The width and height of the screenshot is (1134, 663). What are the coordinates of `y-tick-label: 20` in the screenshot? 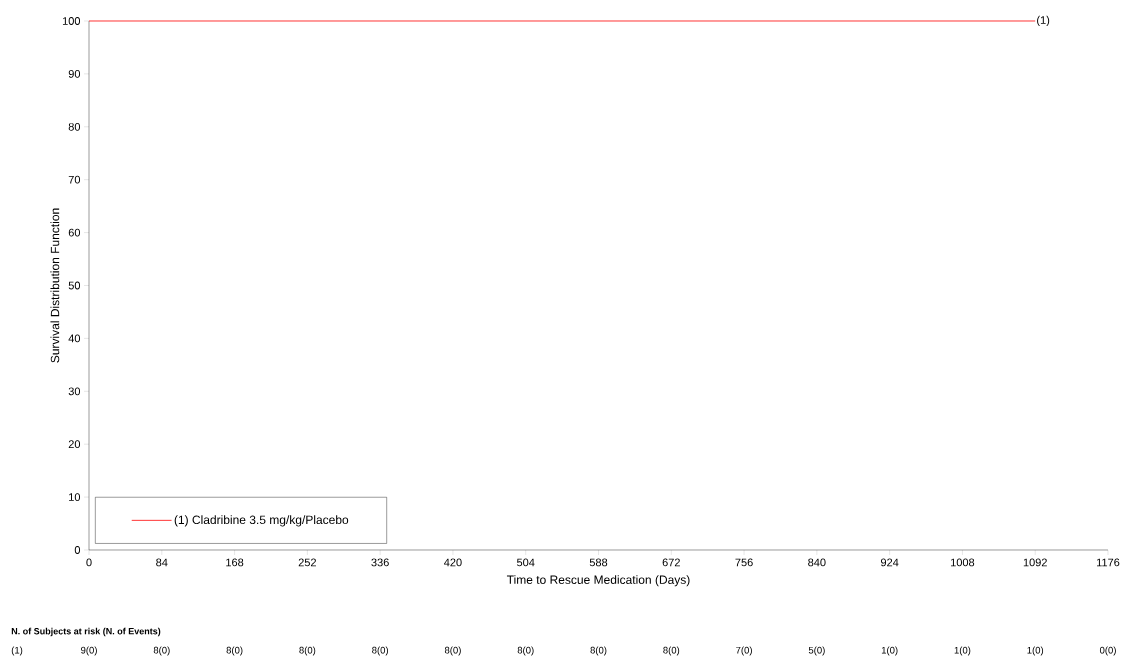 It's located at (74, 444).